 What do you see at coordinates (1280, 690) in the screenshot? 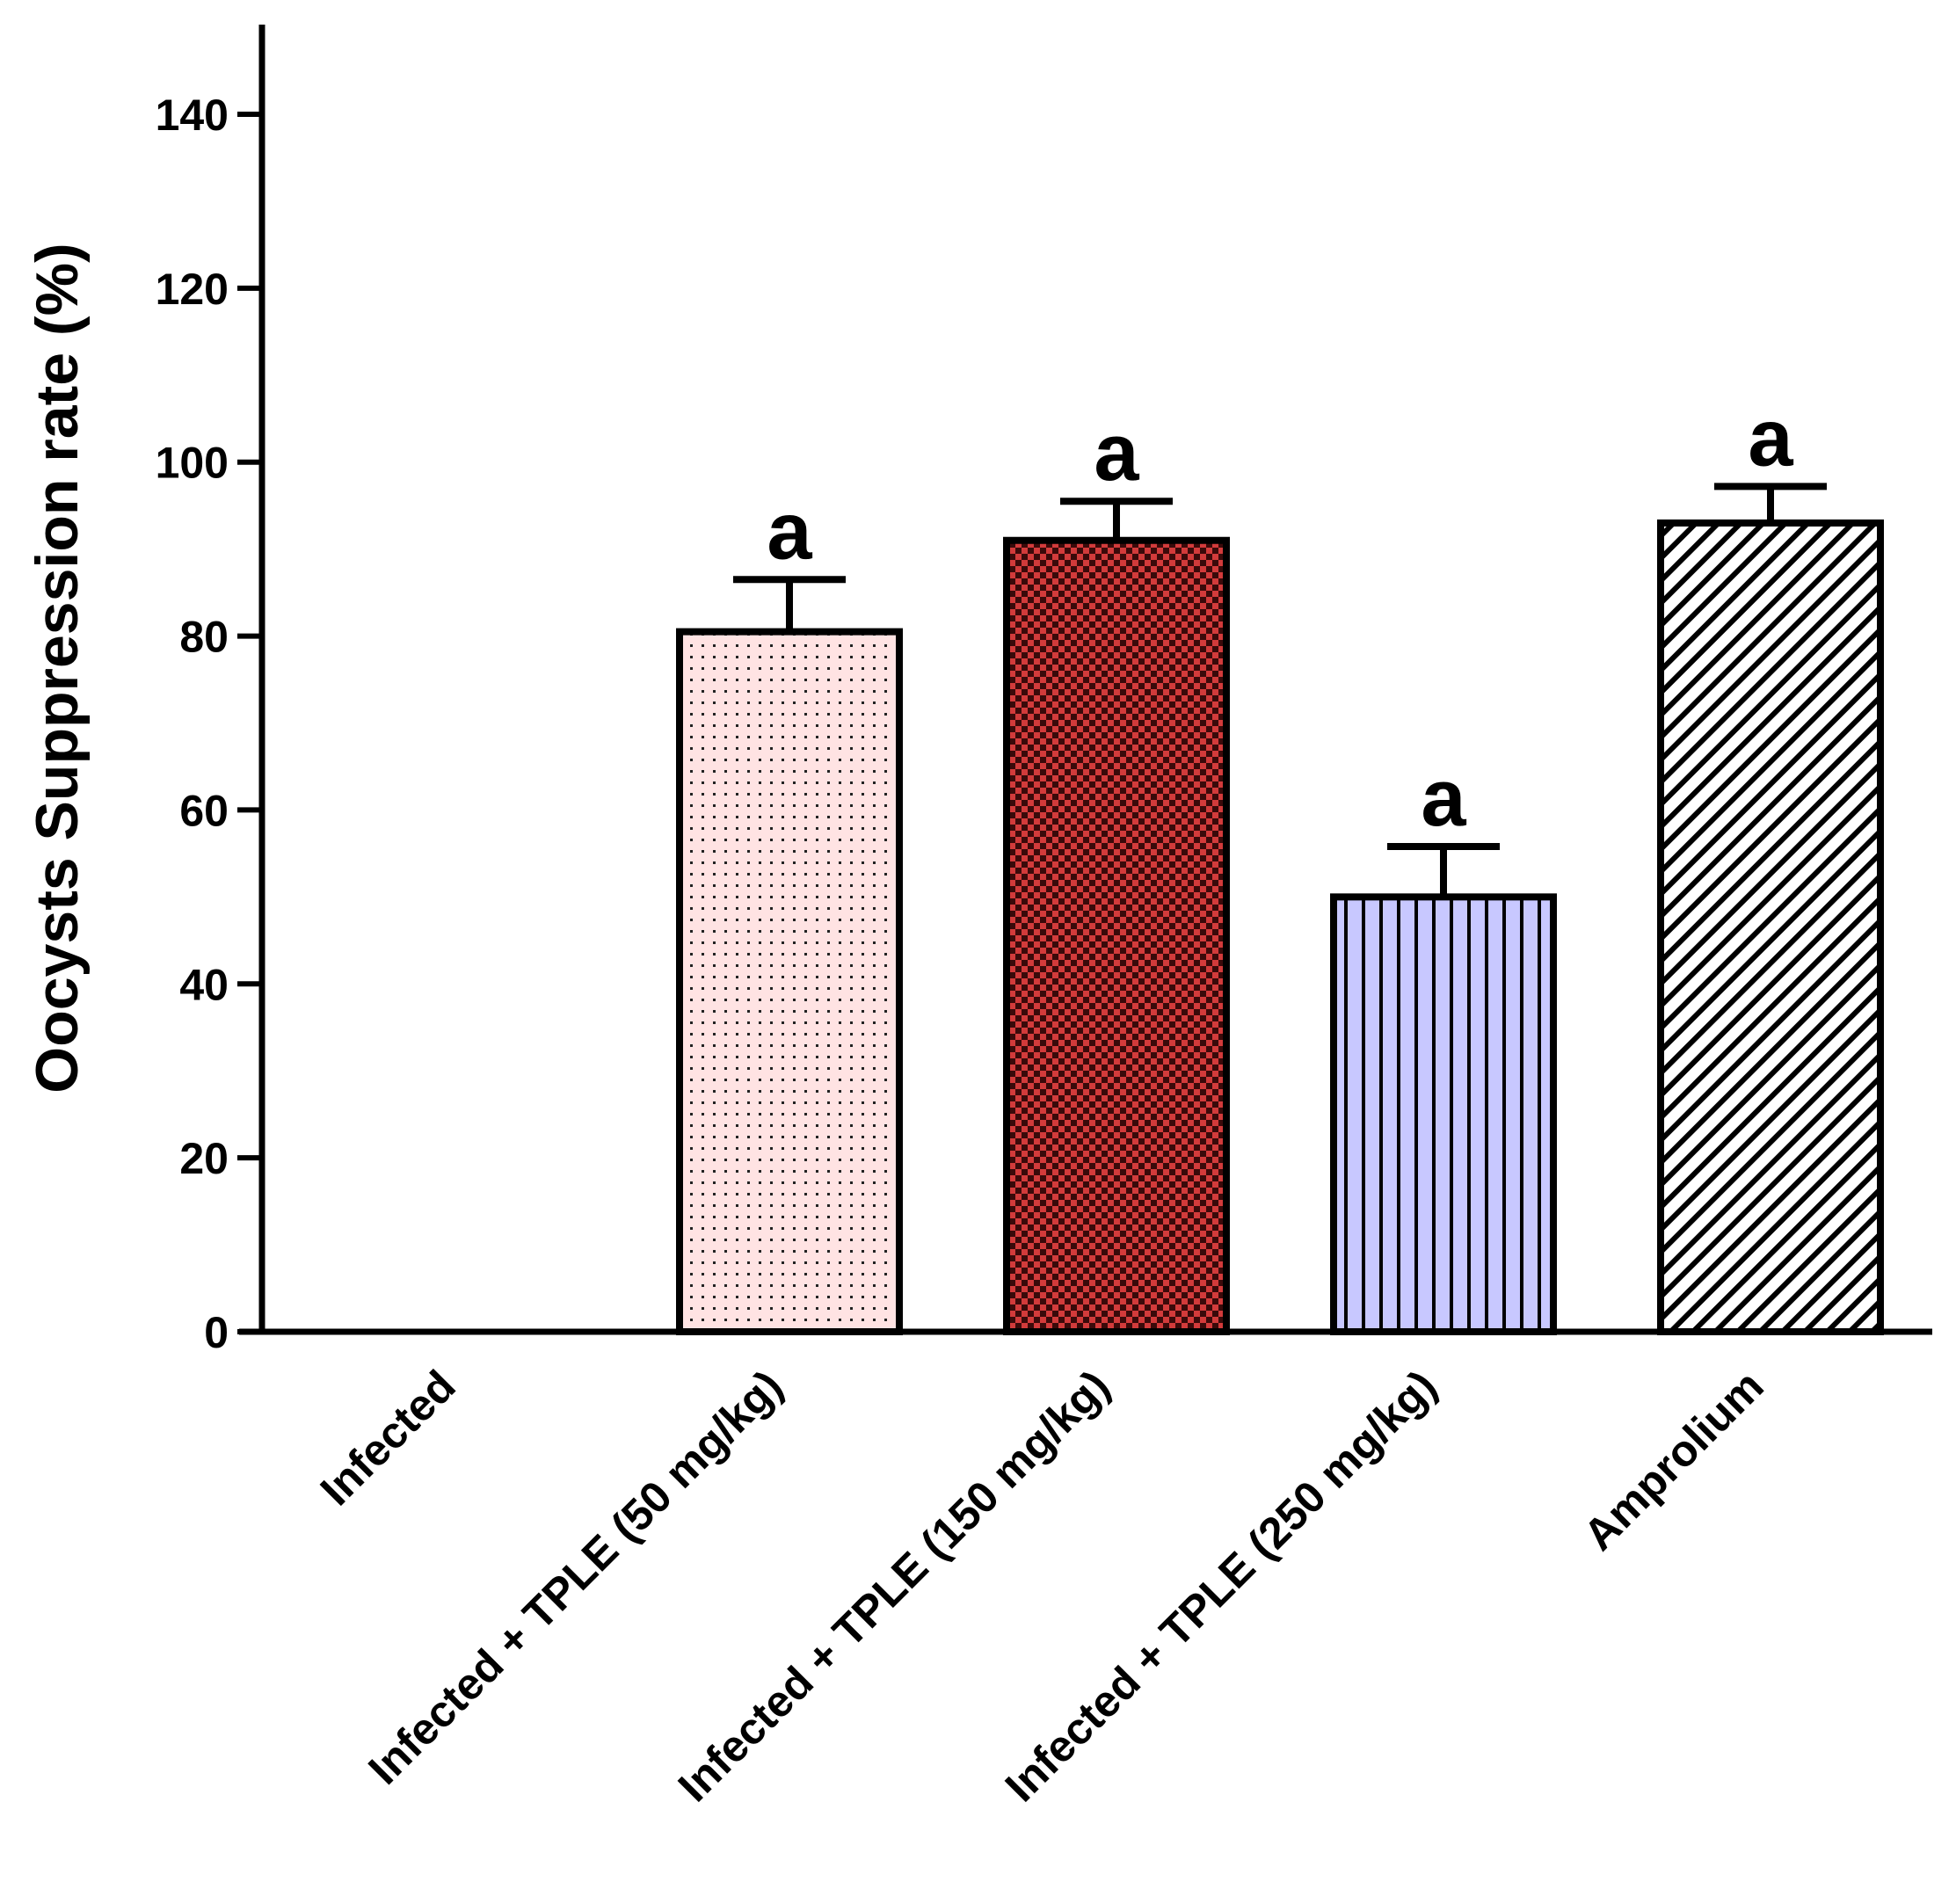
I see `error-bars` at bounding box center [1280, 690].